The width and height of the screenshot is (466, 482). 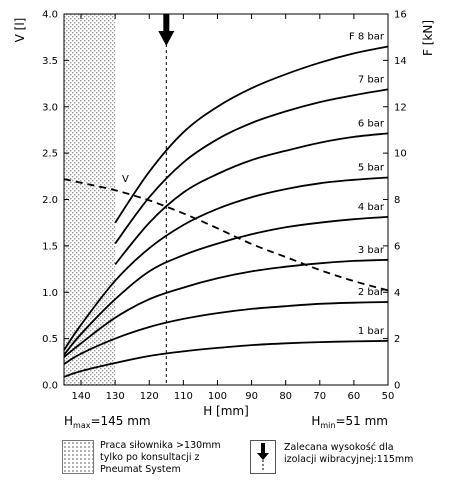 I want to click on legend-arrow-line-1: Zalecana wysokość dla, so click(x=339, y=447).